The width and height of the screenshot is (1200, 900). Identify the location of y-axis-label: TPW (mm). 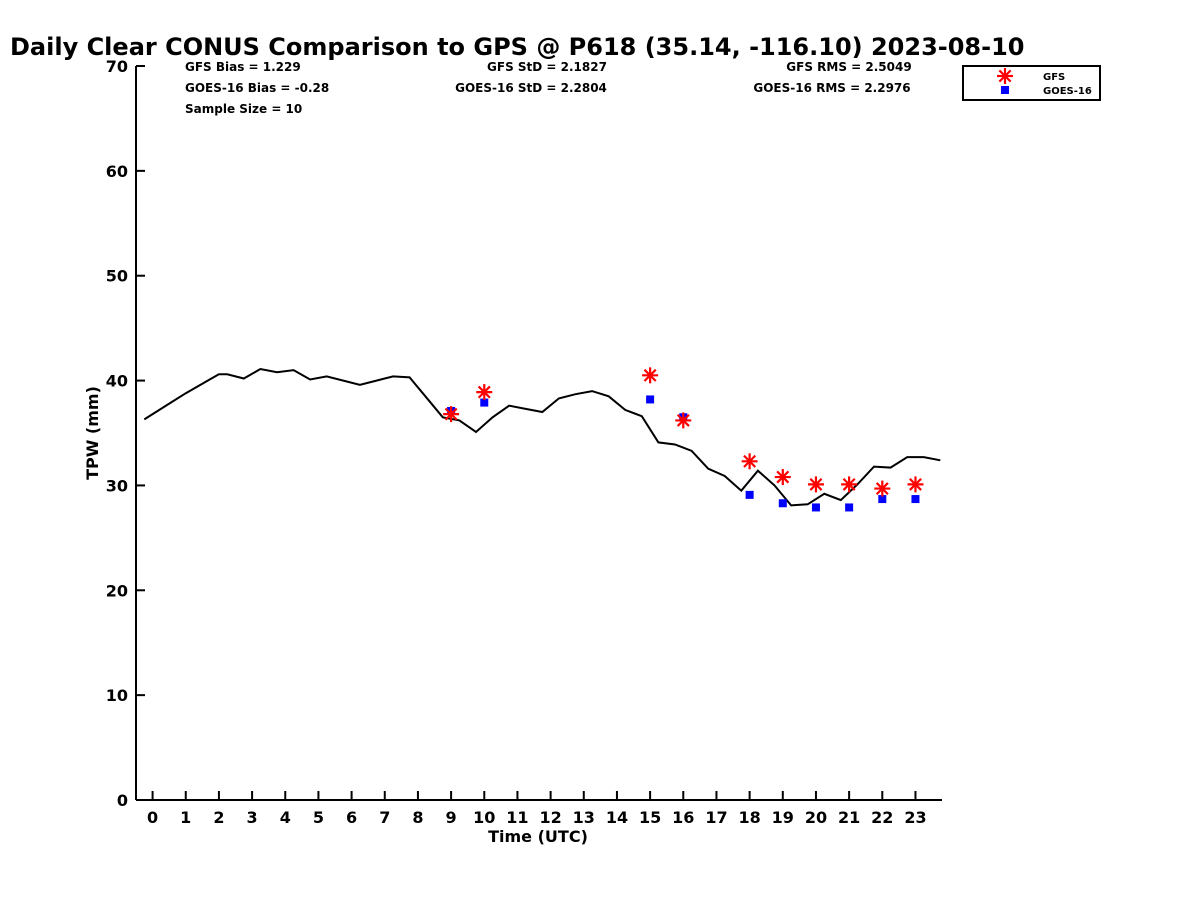
(92, 433).